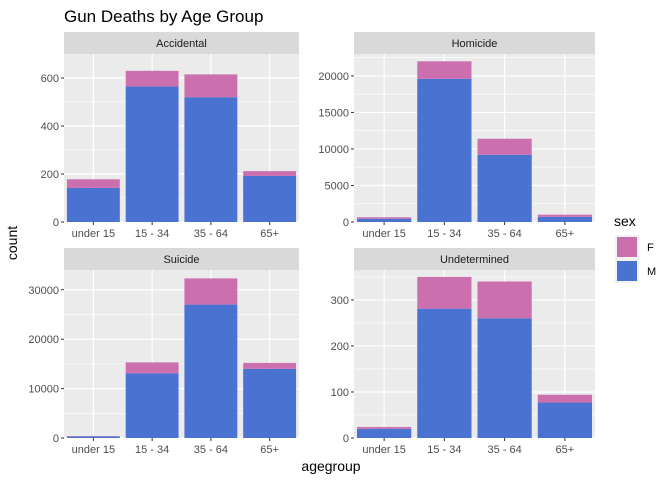 Image resolution: width=672 pixels, height=480 pixels. Describe the element at coordinates (43, 291) in the screenshot. I see `y-tick-label: 30000` at that location.